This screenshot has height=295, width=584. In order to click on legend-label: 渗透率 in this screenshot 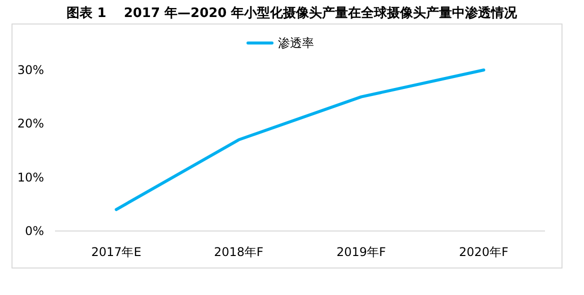, I will do `click(296, 43)`.